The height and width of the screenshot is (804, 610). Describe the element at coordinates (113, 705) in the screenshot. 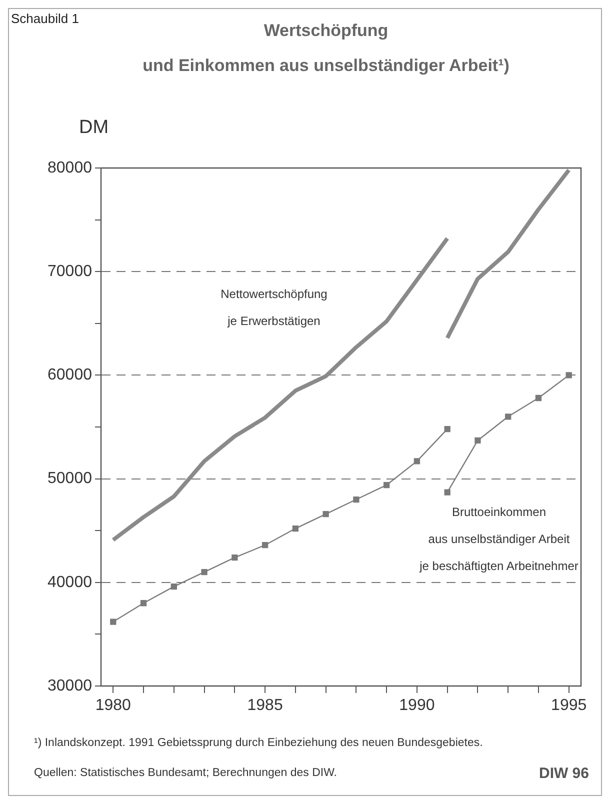

I see `x-tick-label: 1980` at that location.